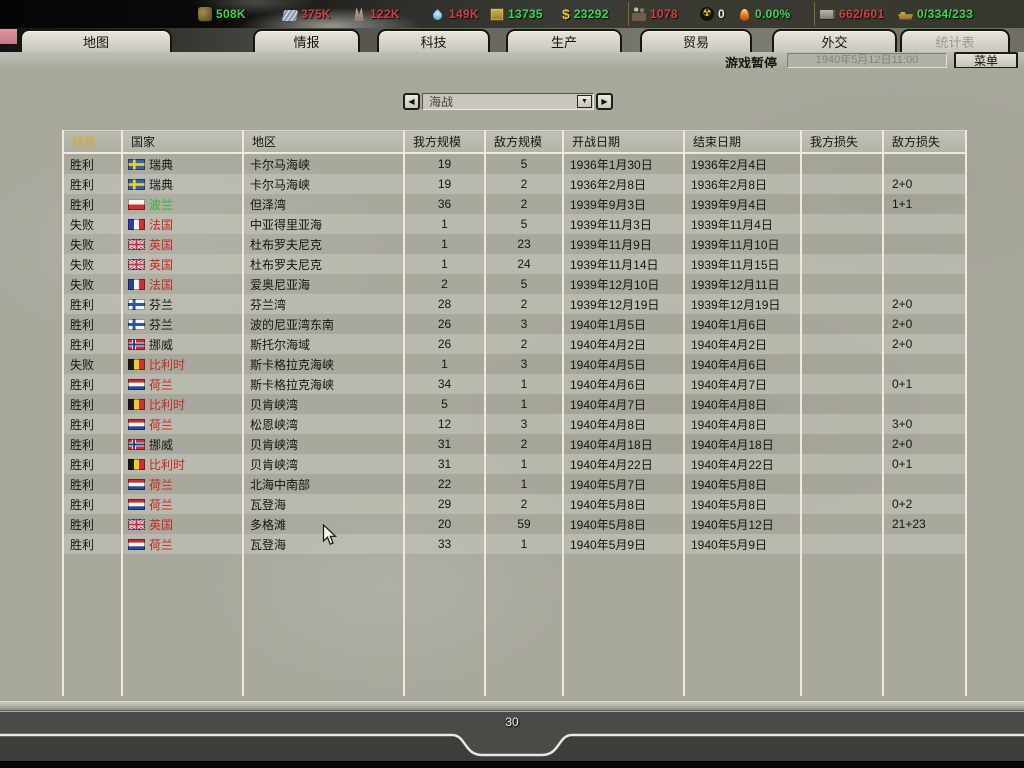  I want to click on tab-production: 生产, so click(564, 40).